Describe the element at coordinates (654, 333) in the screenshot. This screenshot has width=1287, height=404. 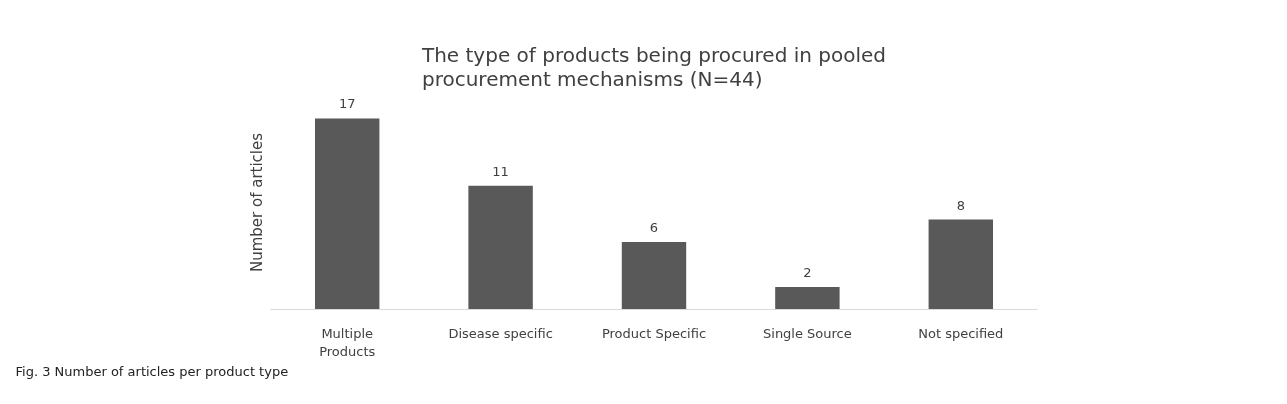
I see `x-tick-label: Product Specific` at that location.